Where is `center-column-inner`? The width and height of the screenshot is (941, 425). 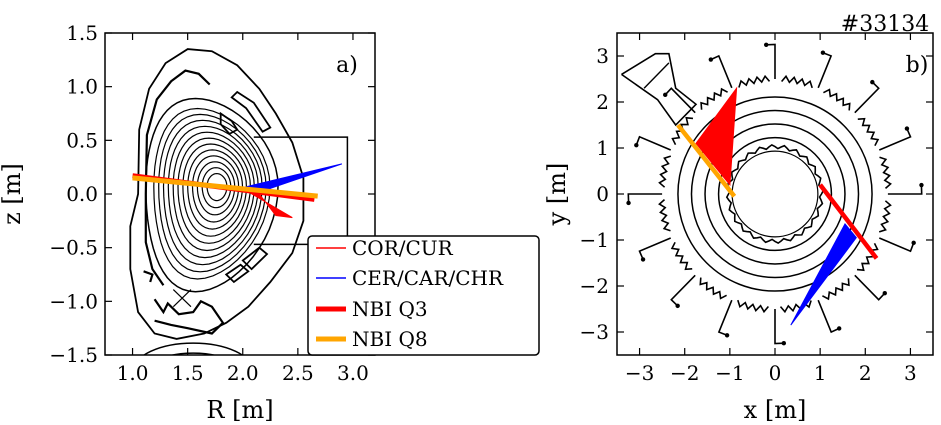 center-column-inner is located at coordinates (775, 194).